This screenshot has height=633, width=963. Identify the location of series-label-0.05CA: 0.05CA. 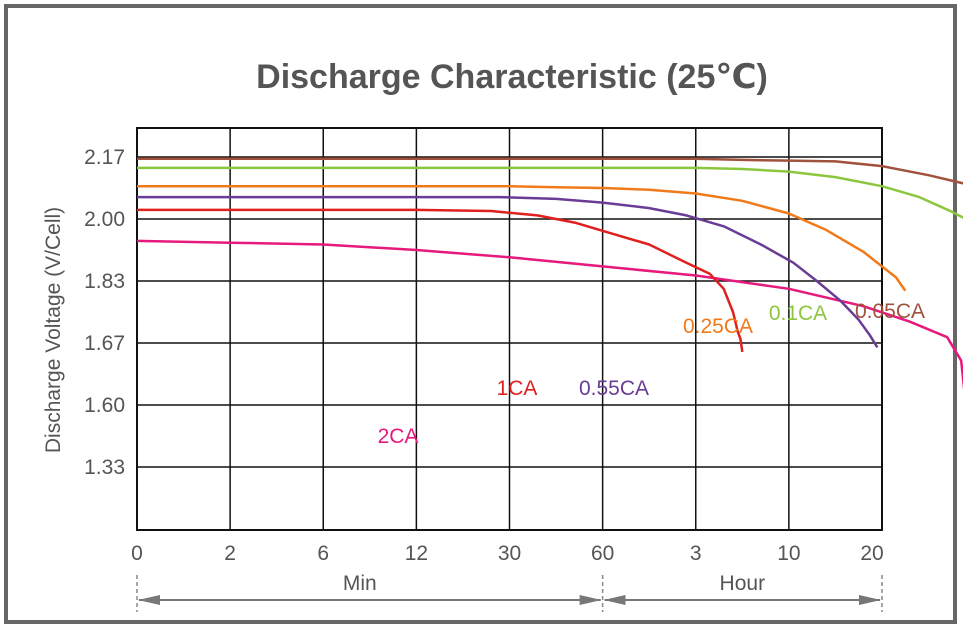
(890, 311).